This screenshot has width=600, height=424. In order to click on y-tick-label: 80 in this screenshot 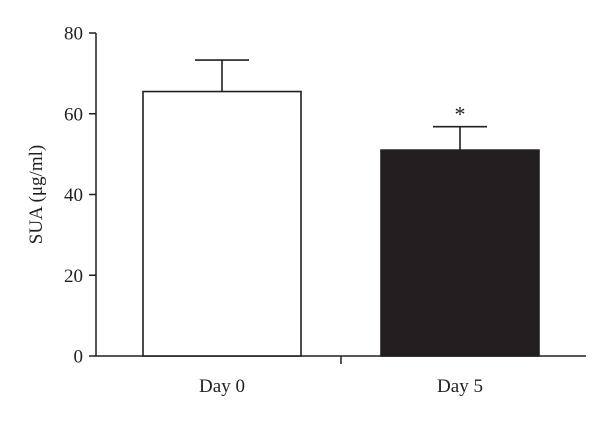, I will do `click(73, 34)`.